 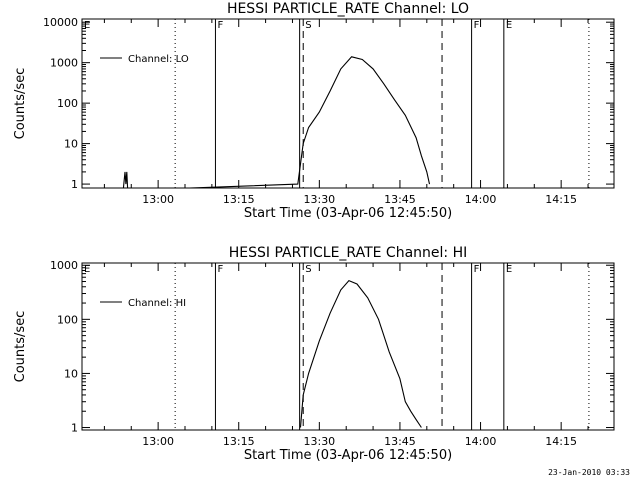 What do you see at coordinates (348, 9) in the screenshot?
I see `chart-title: HESSI PARTICLE_RATE Channel: LO` at bounding box center [348, 9].